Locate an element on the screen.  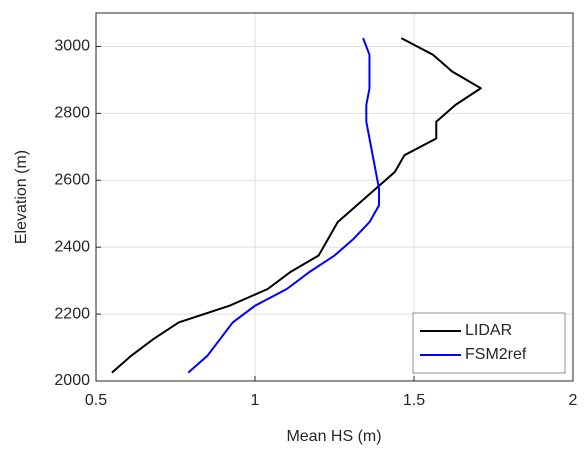
y-axis-label: Elevation (m) is located at coordinates (21, 197).